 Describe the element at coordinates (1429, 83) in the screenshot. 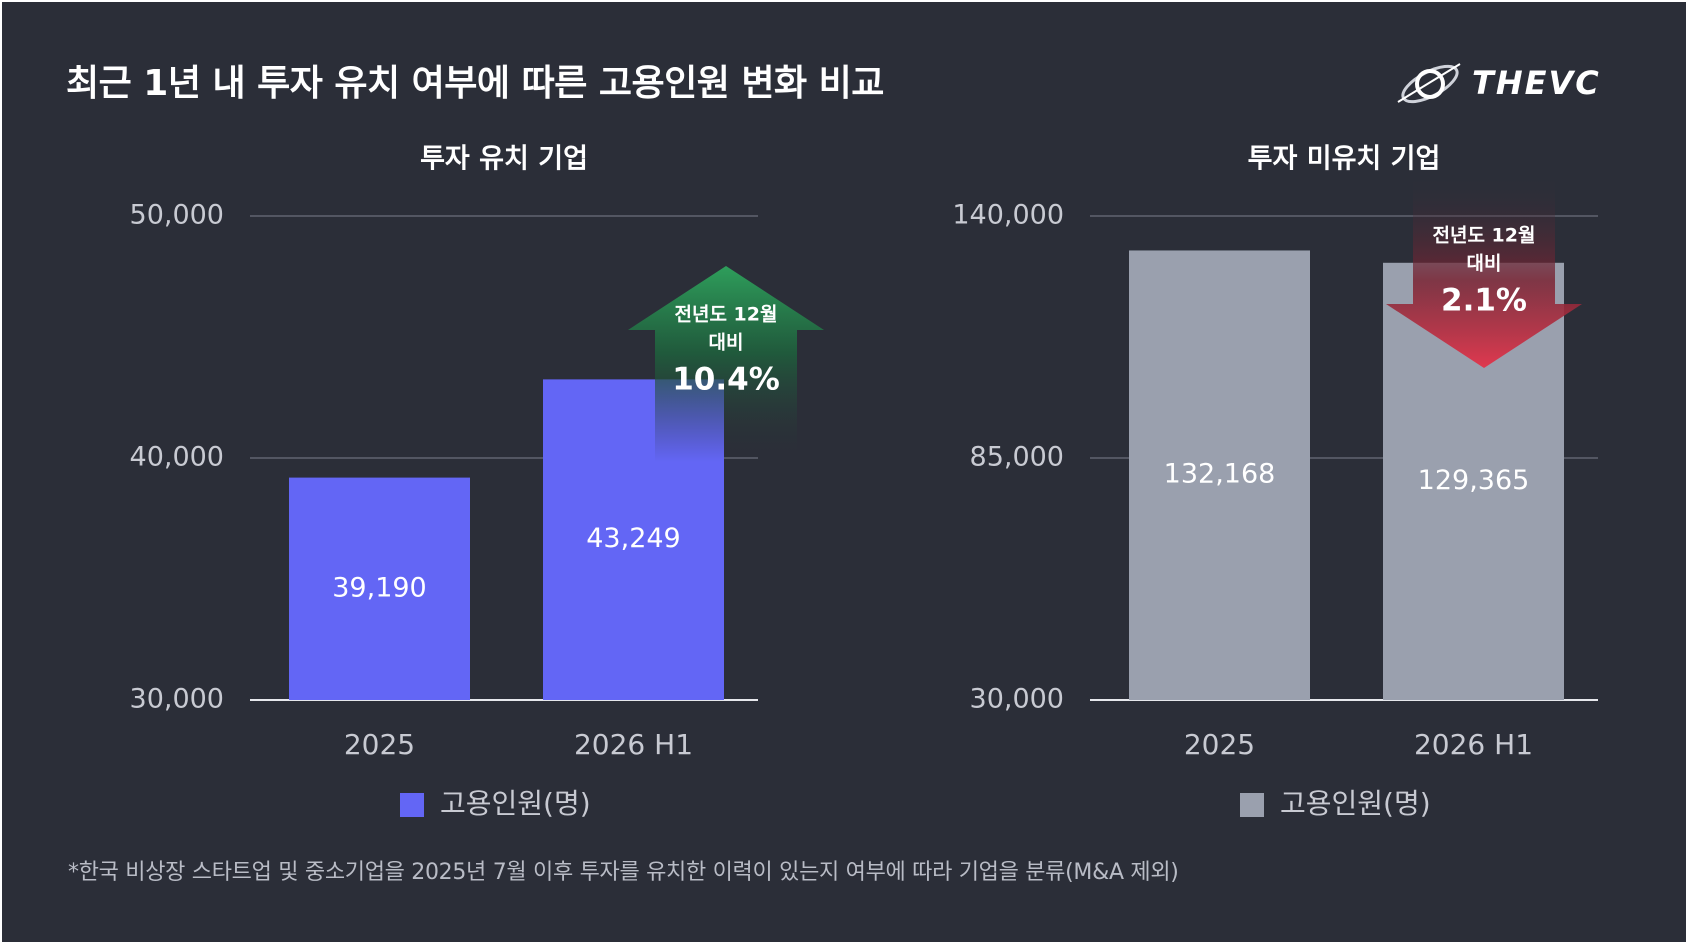

I see `orbit-icon` at that location.